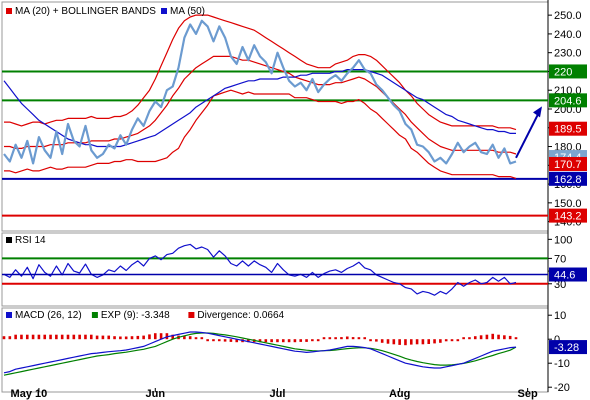 Image resolution: width=590 pixels, height=400 pixels. Describe the element at coordinates (568, 215) in the screenshot. I see `level-tag-143.2-bg` at that location.